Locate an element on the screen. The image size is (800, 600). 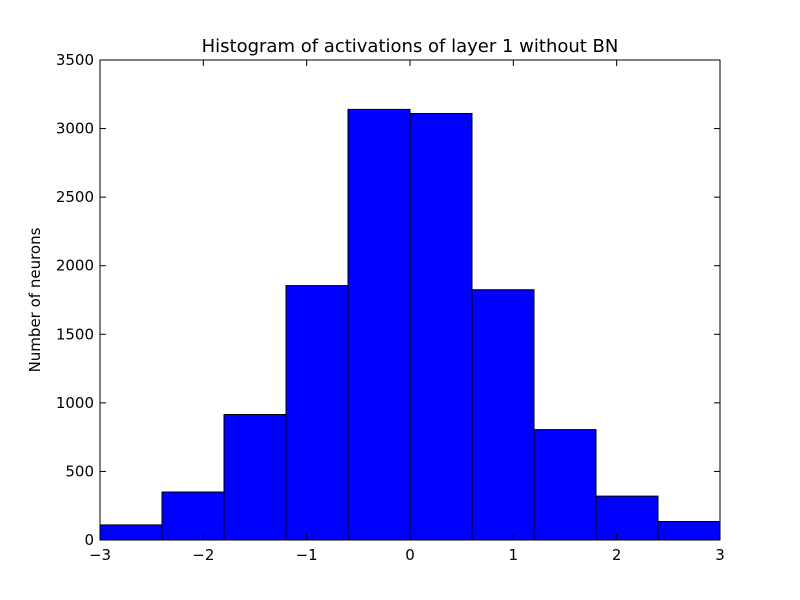
y-tick-label: 2000 is located at coordinates (75, 266).